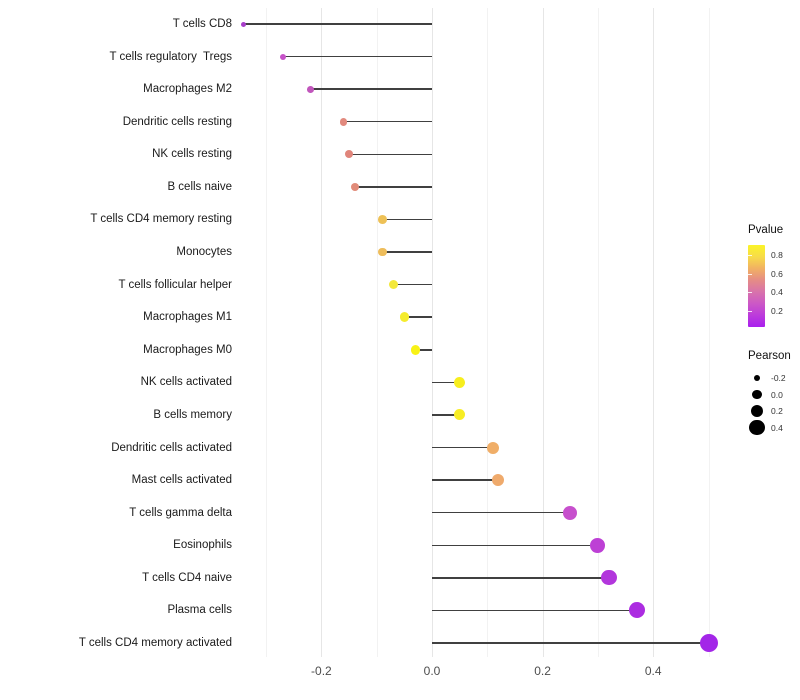 This screenshot has width=800, height=700. I want to click on category-label-monocytes: Monocytes, so click(204, 252).